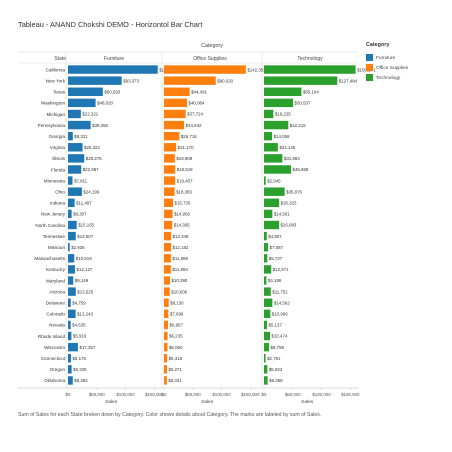 This screenshot has height=452, width=452. What do you see at coordinates (271, 147) in the screenshot?
I see `bar-technology-virginia` at bounding box center [271, 147].